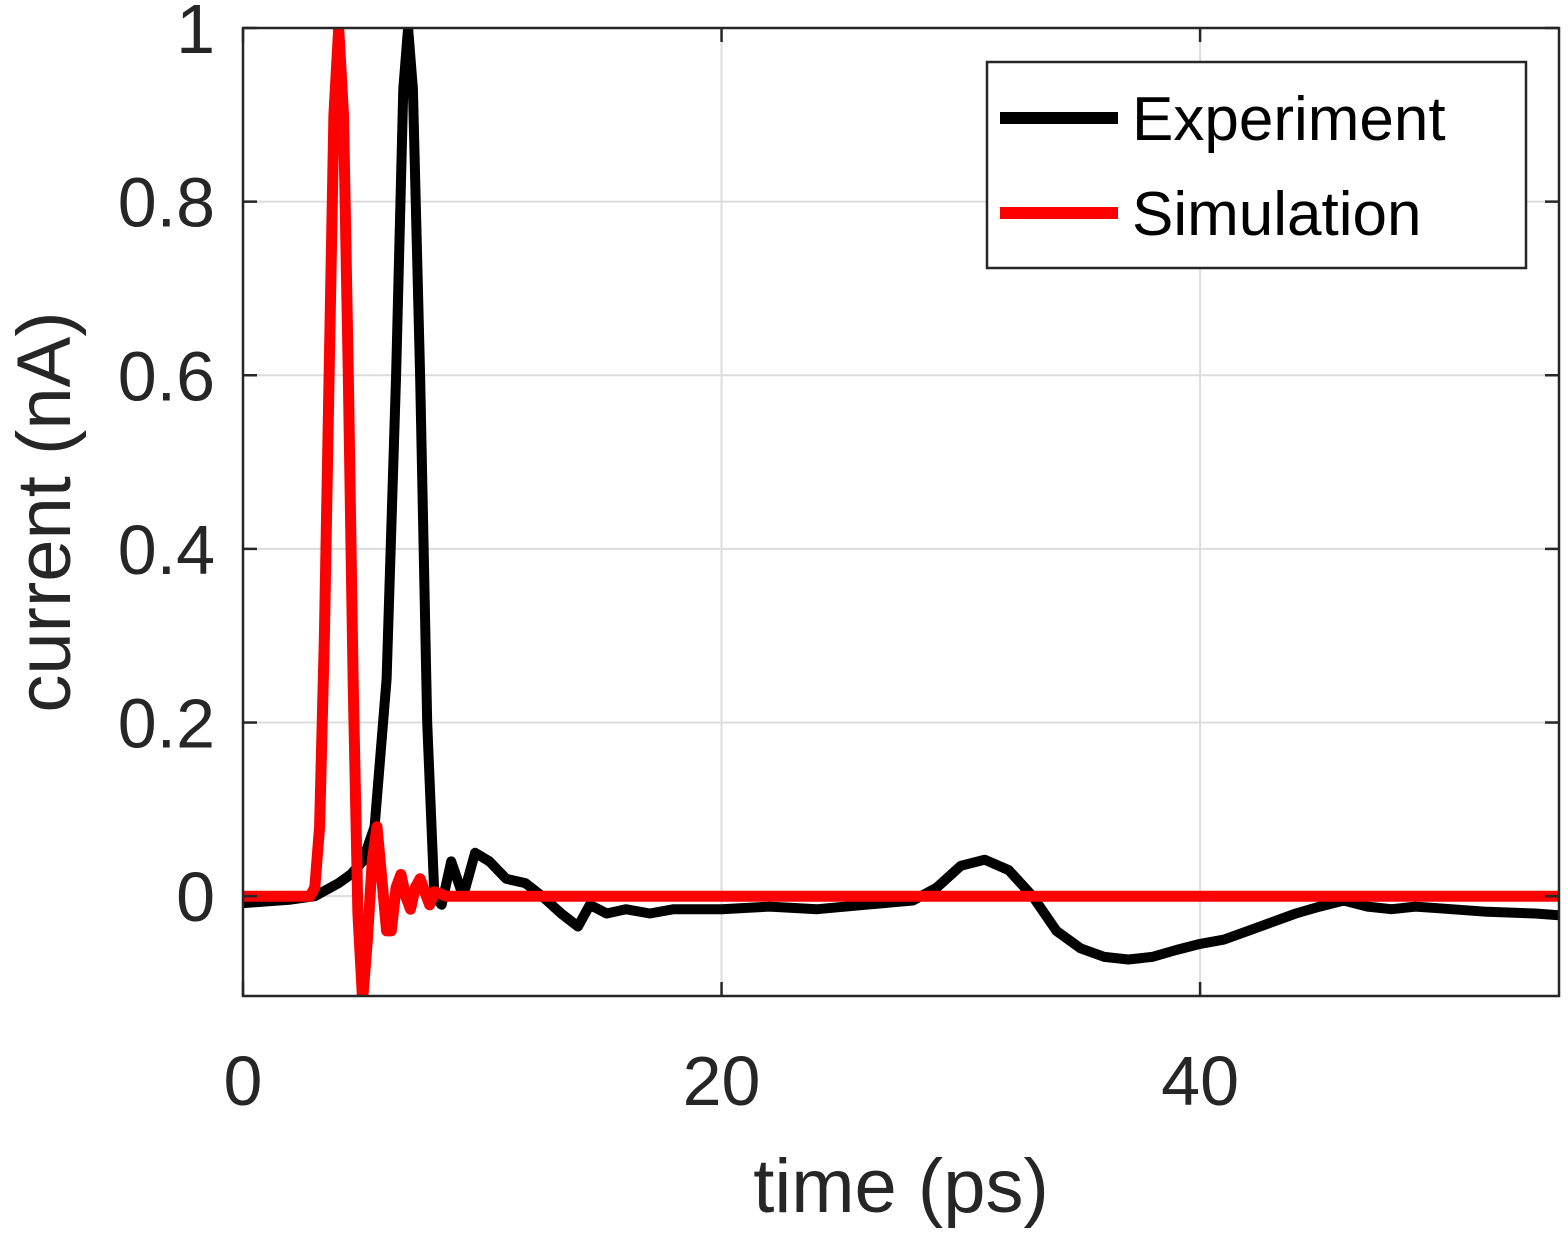 The image size is (1568, 1245). Describe the element at coordinates (901, 1186) in the screenshot. I see `x-axis-label: time (ps)` at that location.